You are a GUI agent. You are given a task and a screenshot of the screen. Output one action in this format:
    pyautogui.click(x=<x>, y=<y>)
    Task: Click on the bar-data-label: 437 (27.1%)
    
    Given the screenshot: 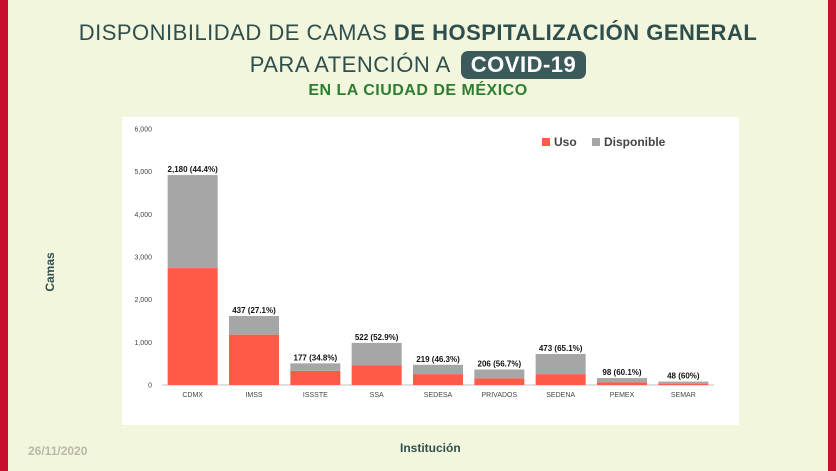 What is the action you would take?
    pyautogui.click(x=254, y=310)
    